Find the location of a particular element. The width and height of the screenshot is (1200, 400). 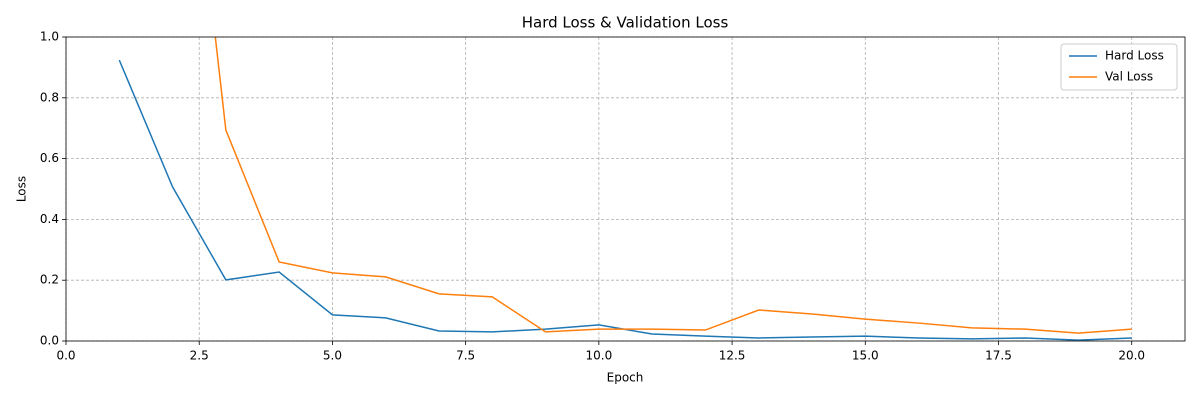

y-tick-label: 0.2 is located at coordinates (49, 280).